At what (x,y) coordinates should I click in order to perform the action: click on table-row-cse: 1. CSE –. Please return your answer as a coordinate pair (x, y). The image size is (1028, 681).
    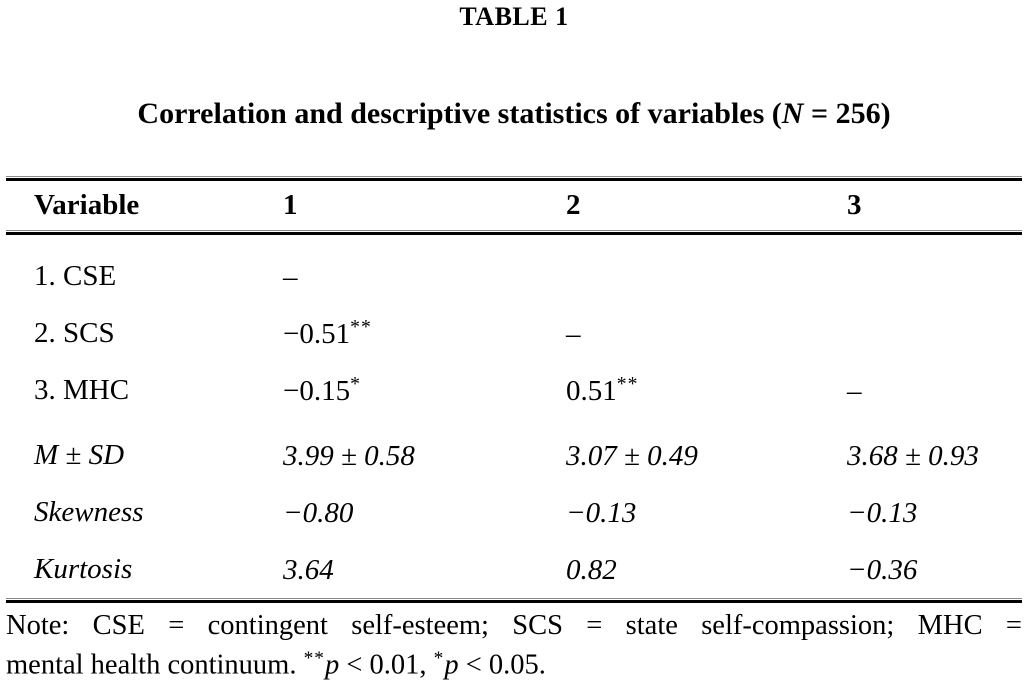
    Looking at the image, I should click on (514, 276).